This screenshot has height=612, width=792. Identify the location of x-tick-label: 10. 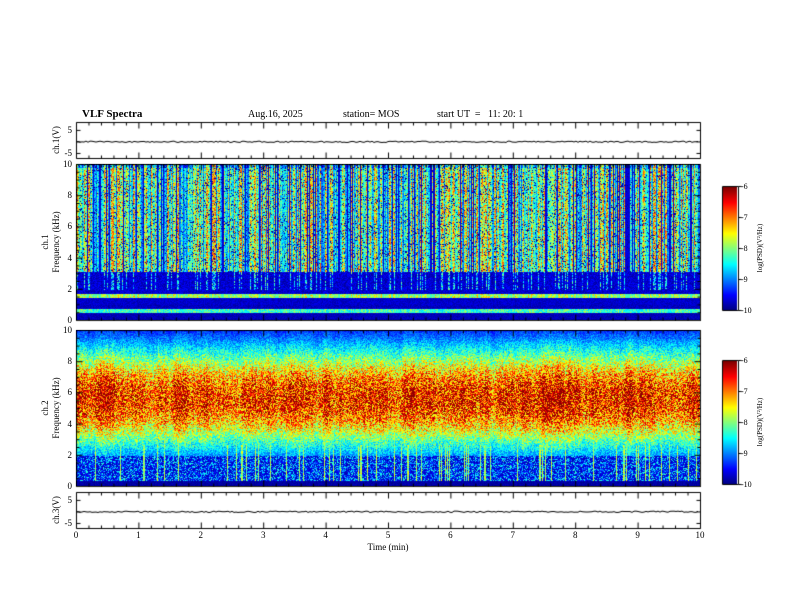
(700, 535).